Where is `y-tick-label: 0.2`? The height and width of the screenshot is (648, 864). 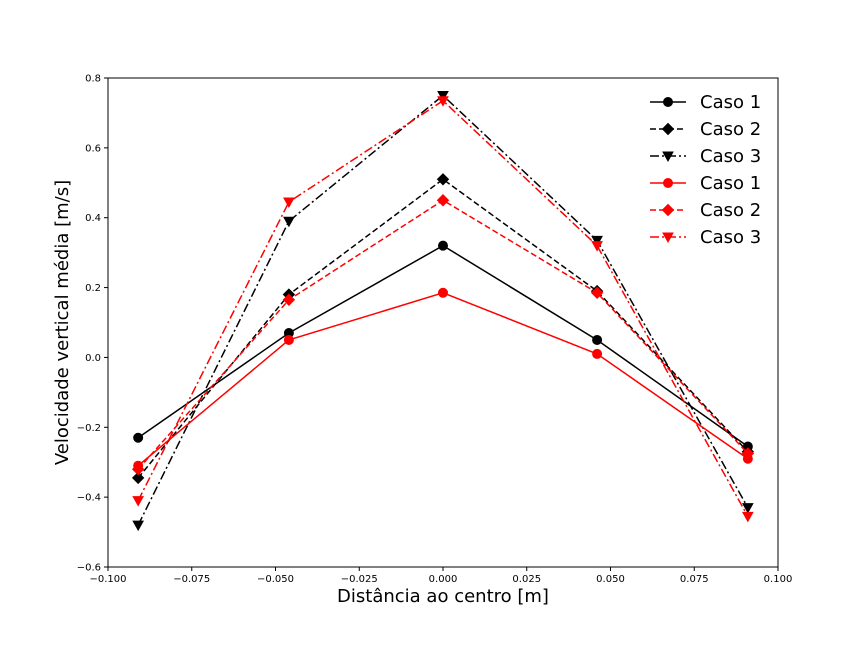 y-tick-label: 0.2 is located at coordinates (93, 288).